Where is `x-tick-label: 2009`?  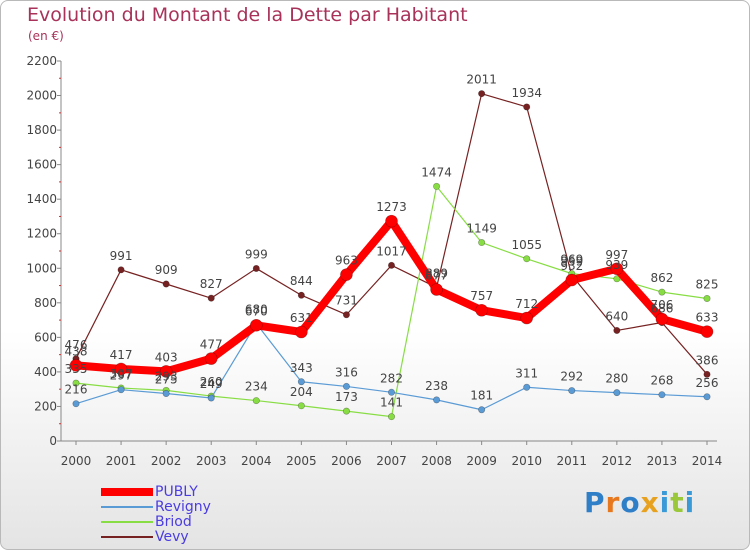 x-tick-label: 2009 is located at coordinates (481, 461).